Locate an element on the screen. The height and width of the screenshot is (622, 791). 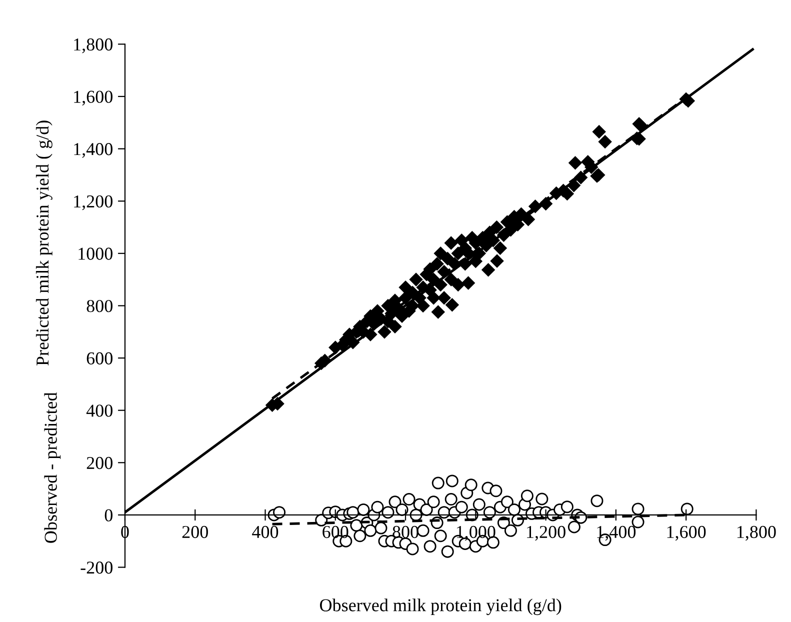
y-tick-label: 0 is located at coordinates (108, 515).